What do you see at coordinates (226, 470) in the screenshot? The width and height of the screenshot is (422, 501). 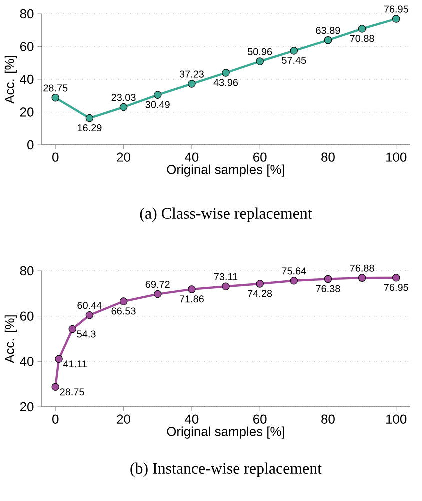 I see `text: (b) Instance-wise replacement` at bounding box center [226, 470].